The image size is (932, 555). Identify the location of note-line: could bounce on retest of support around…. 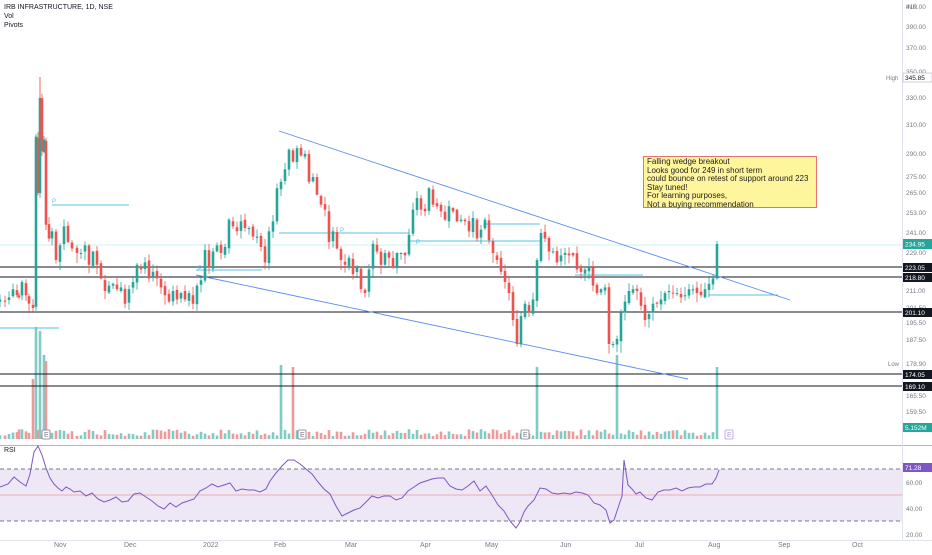
(728, 179).